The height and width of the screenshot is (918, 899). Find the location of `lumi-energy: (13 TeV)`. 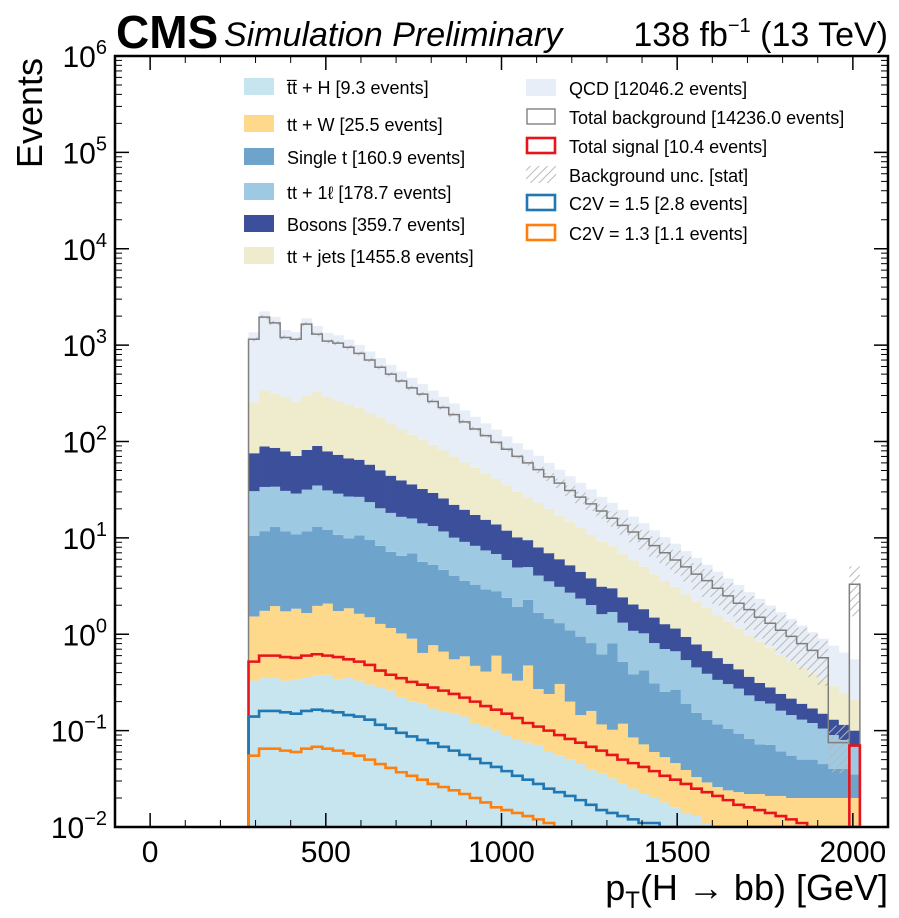

lumi-energy: (13 TeV) is located at coordinates (819, 35).